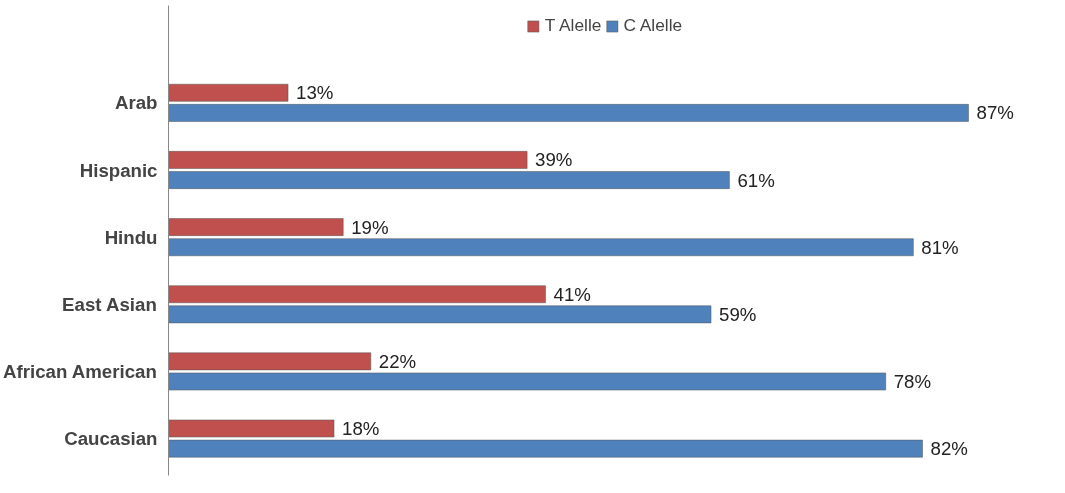  Describe the element at coordinates (940, 247) in the screenshot. I see `data-label: 81%` at that location.